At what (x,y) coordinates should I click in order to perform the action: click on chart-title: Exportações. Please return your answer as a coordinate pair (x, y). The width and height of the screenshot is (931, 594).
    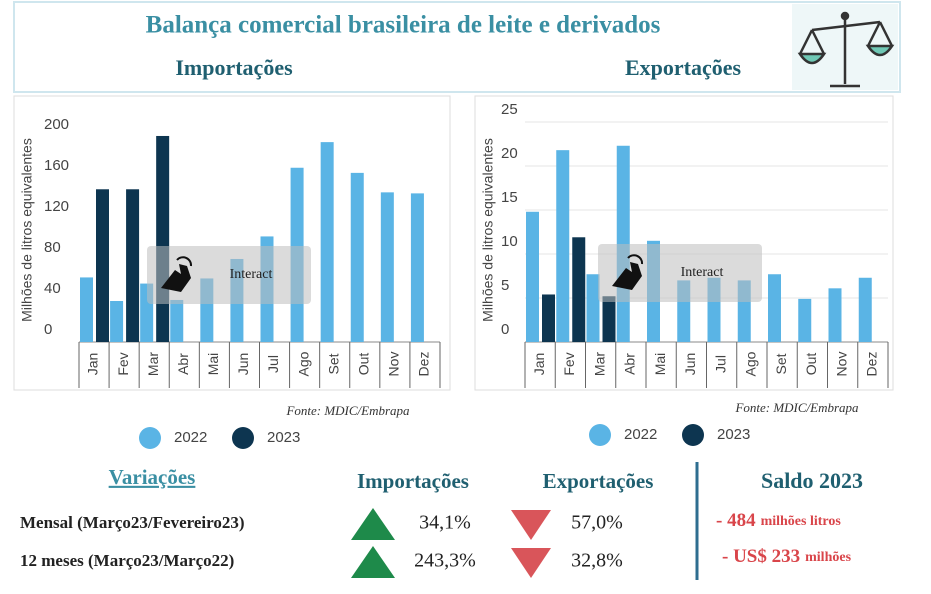
    Looking at the image, I should click on (683, 67).